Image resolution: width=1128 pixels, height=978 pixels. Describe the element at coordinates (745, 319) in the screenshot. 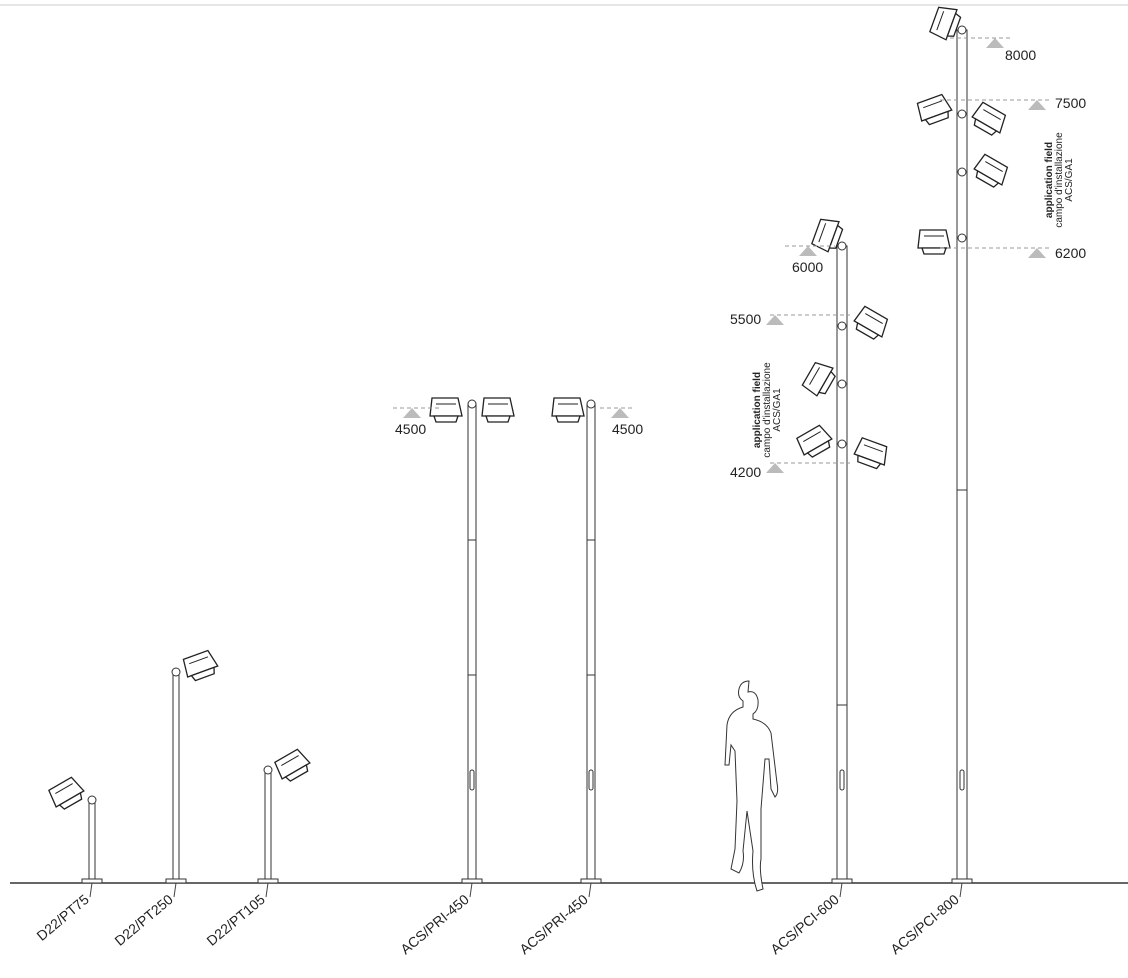

I see `height-label: 5500` at that location.